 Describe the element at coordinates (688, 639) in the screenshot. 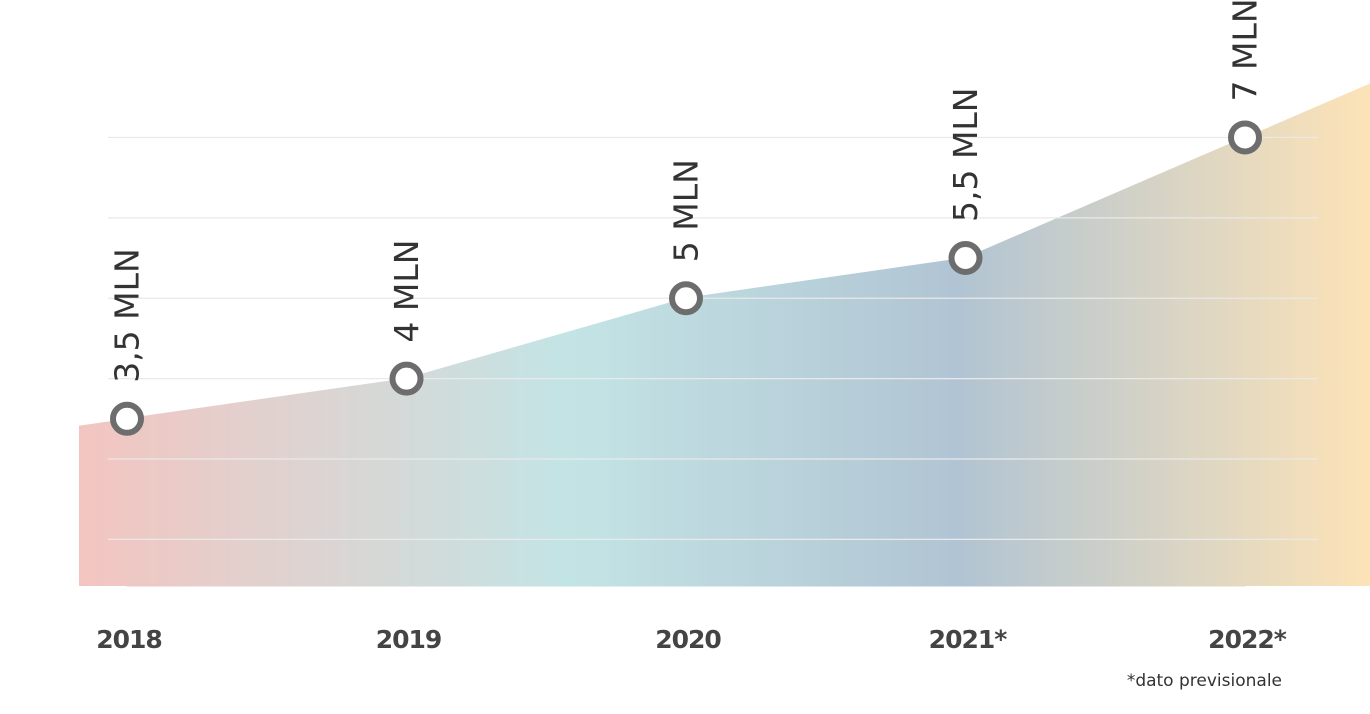

I see `x-tick-label: 2020` at that location.